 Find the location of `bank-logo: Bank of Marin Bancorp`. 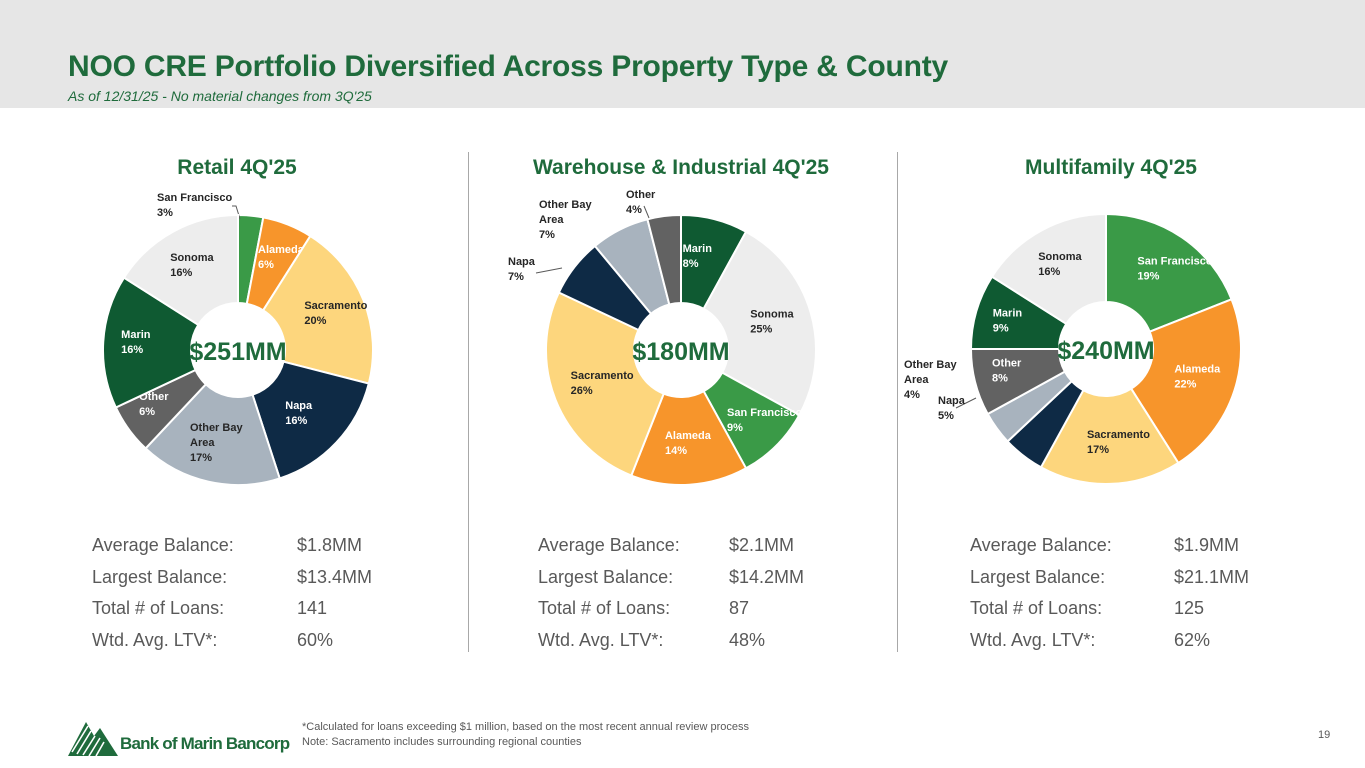

bank-logo: Bank of Marin Bancorp is located at coordinates (179, 738).